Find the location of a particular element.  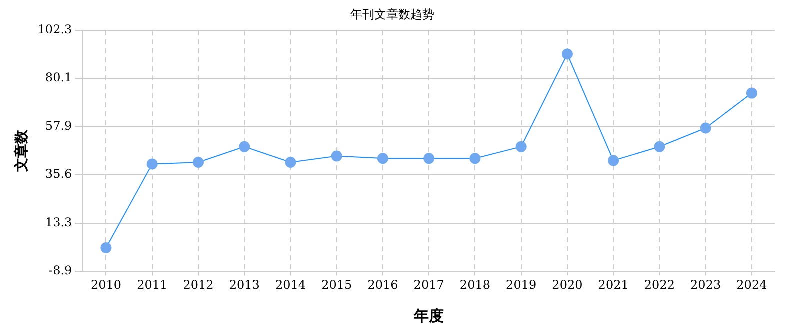

x-tick-label: 2020 is located at coordinates (567, 285).